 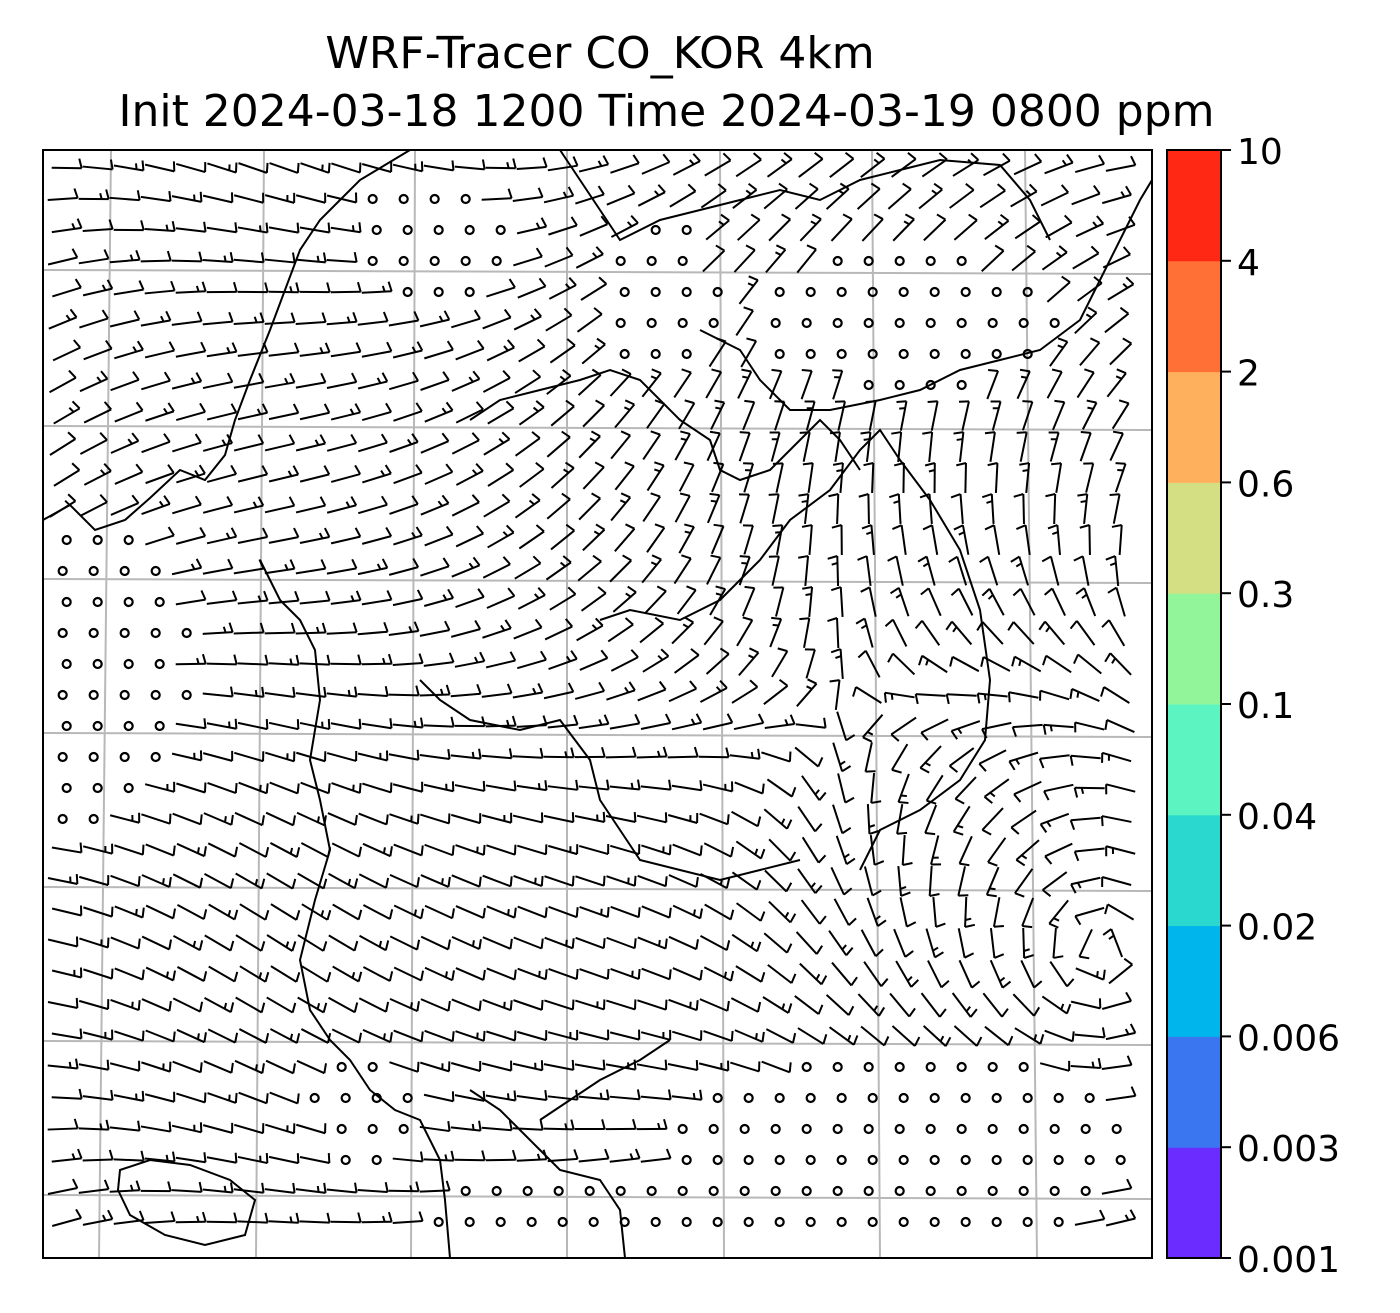 I want to click on parallel-line, so click(x=597, y=889).